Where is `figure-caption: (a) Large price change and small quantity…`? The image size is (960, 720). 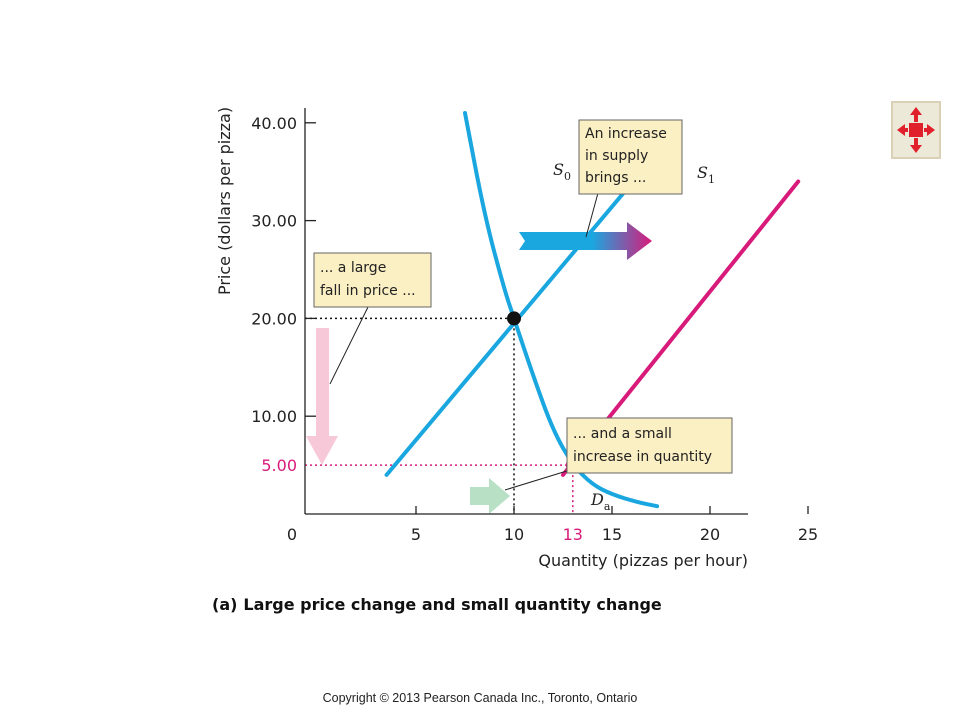 figure-caption: (a) Large price change and small quantity… is located at coordinates (437, 604).